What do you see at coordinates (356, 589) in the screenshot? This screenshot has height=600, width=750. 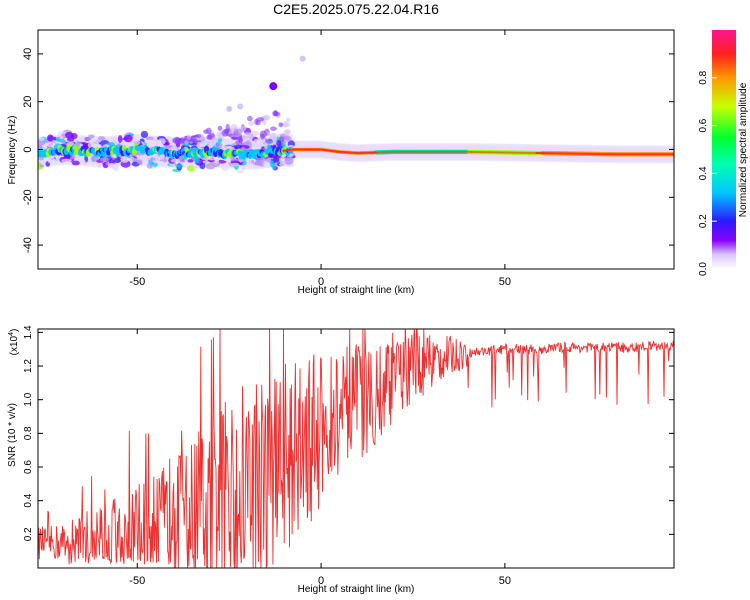 I see `bottom-x-axis-label: Height of straight line (km)` at bounding box center [356, 589].